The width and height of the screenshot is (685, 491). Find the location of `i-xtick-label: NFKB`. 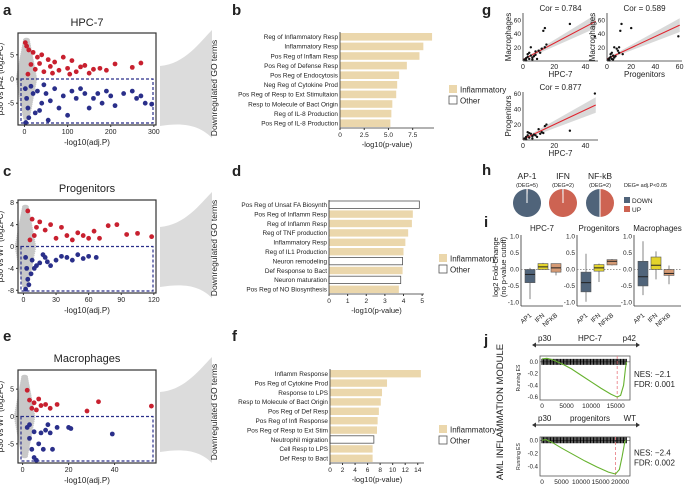

i-xtick-label: NFKB is located at coordinates (607, 320).